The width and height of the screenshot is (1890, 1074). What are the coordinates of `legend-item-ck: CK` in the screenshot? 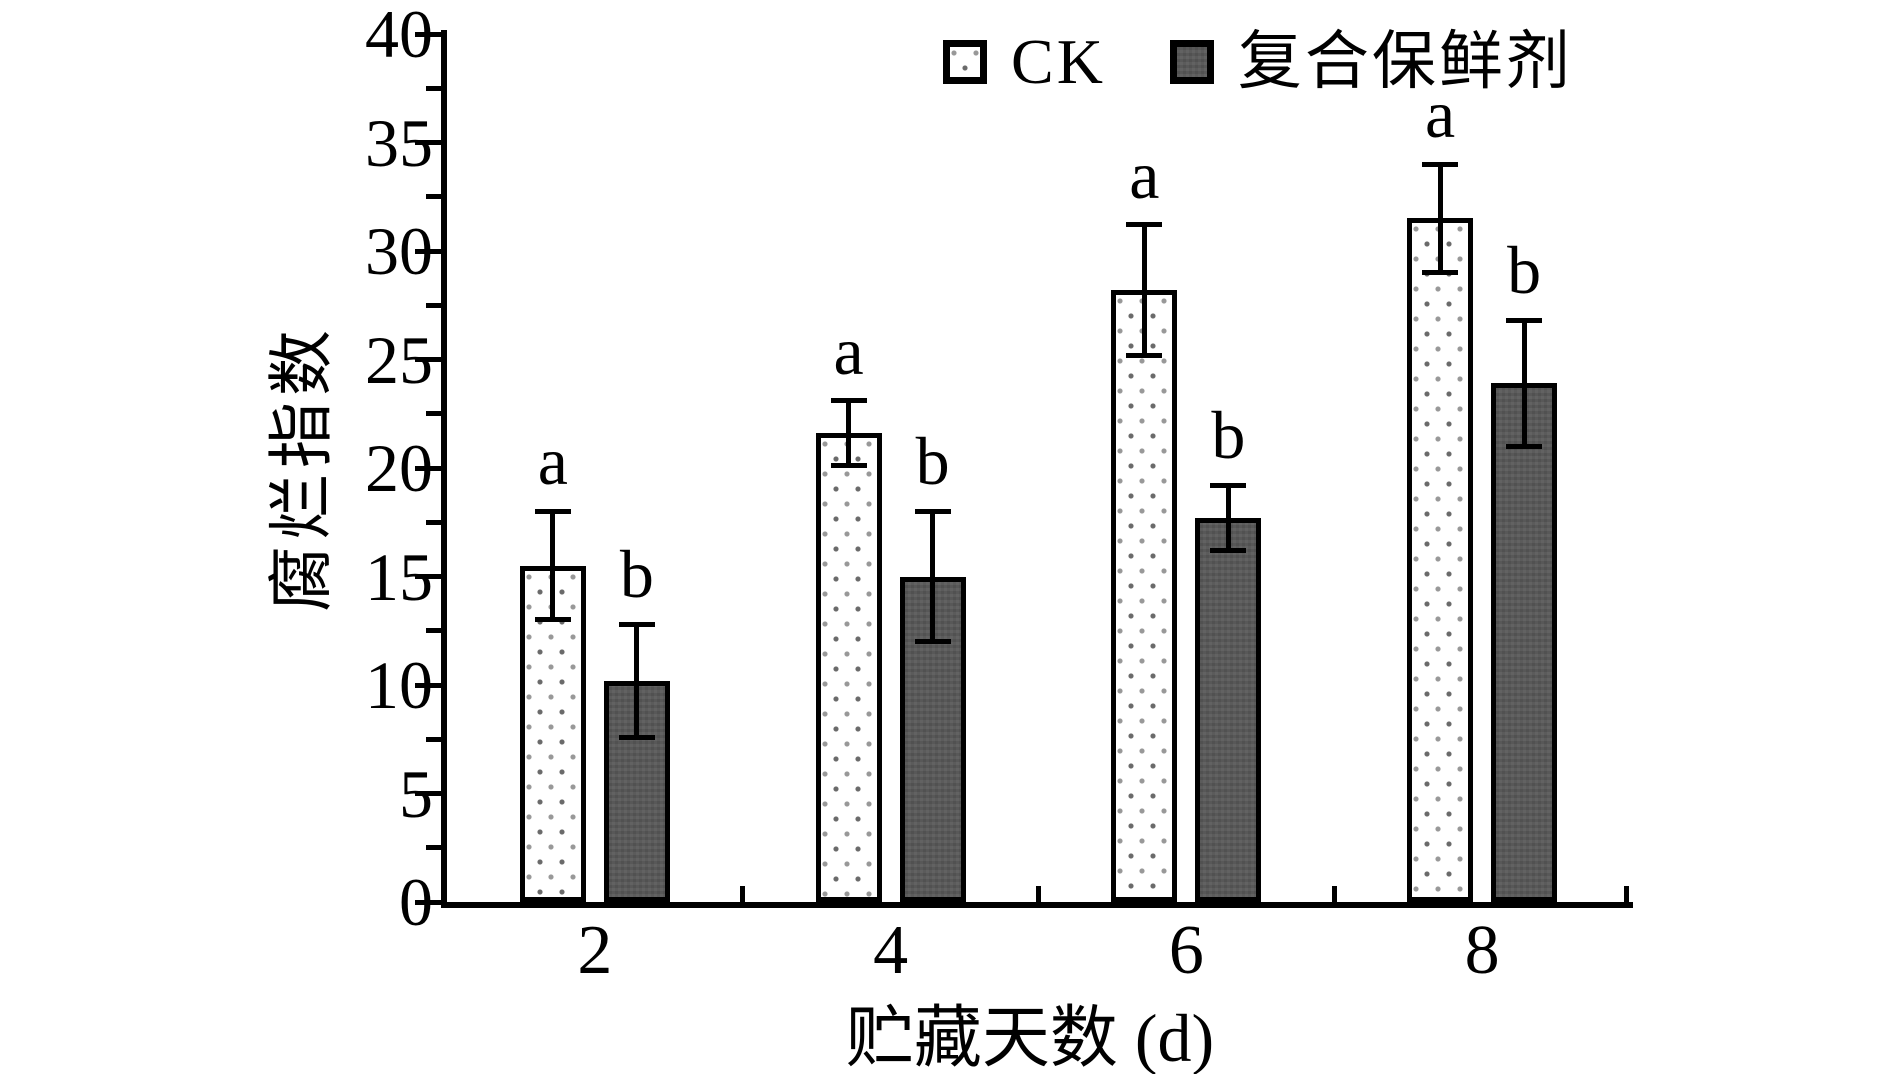 It's located at (1024, 61).